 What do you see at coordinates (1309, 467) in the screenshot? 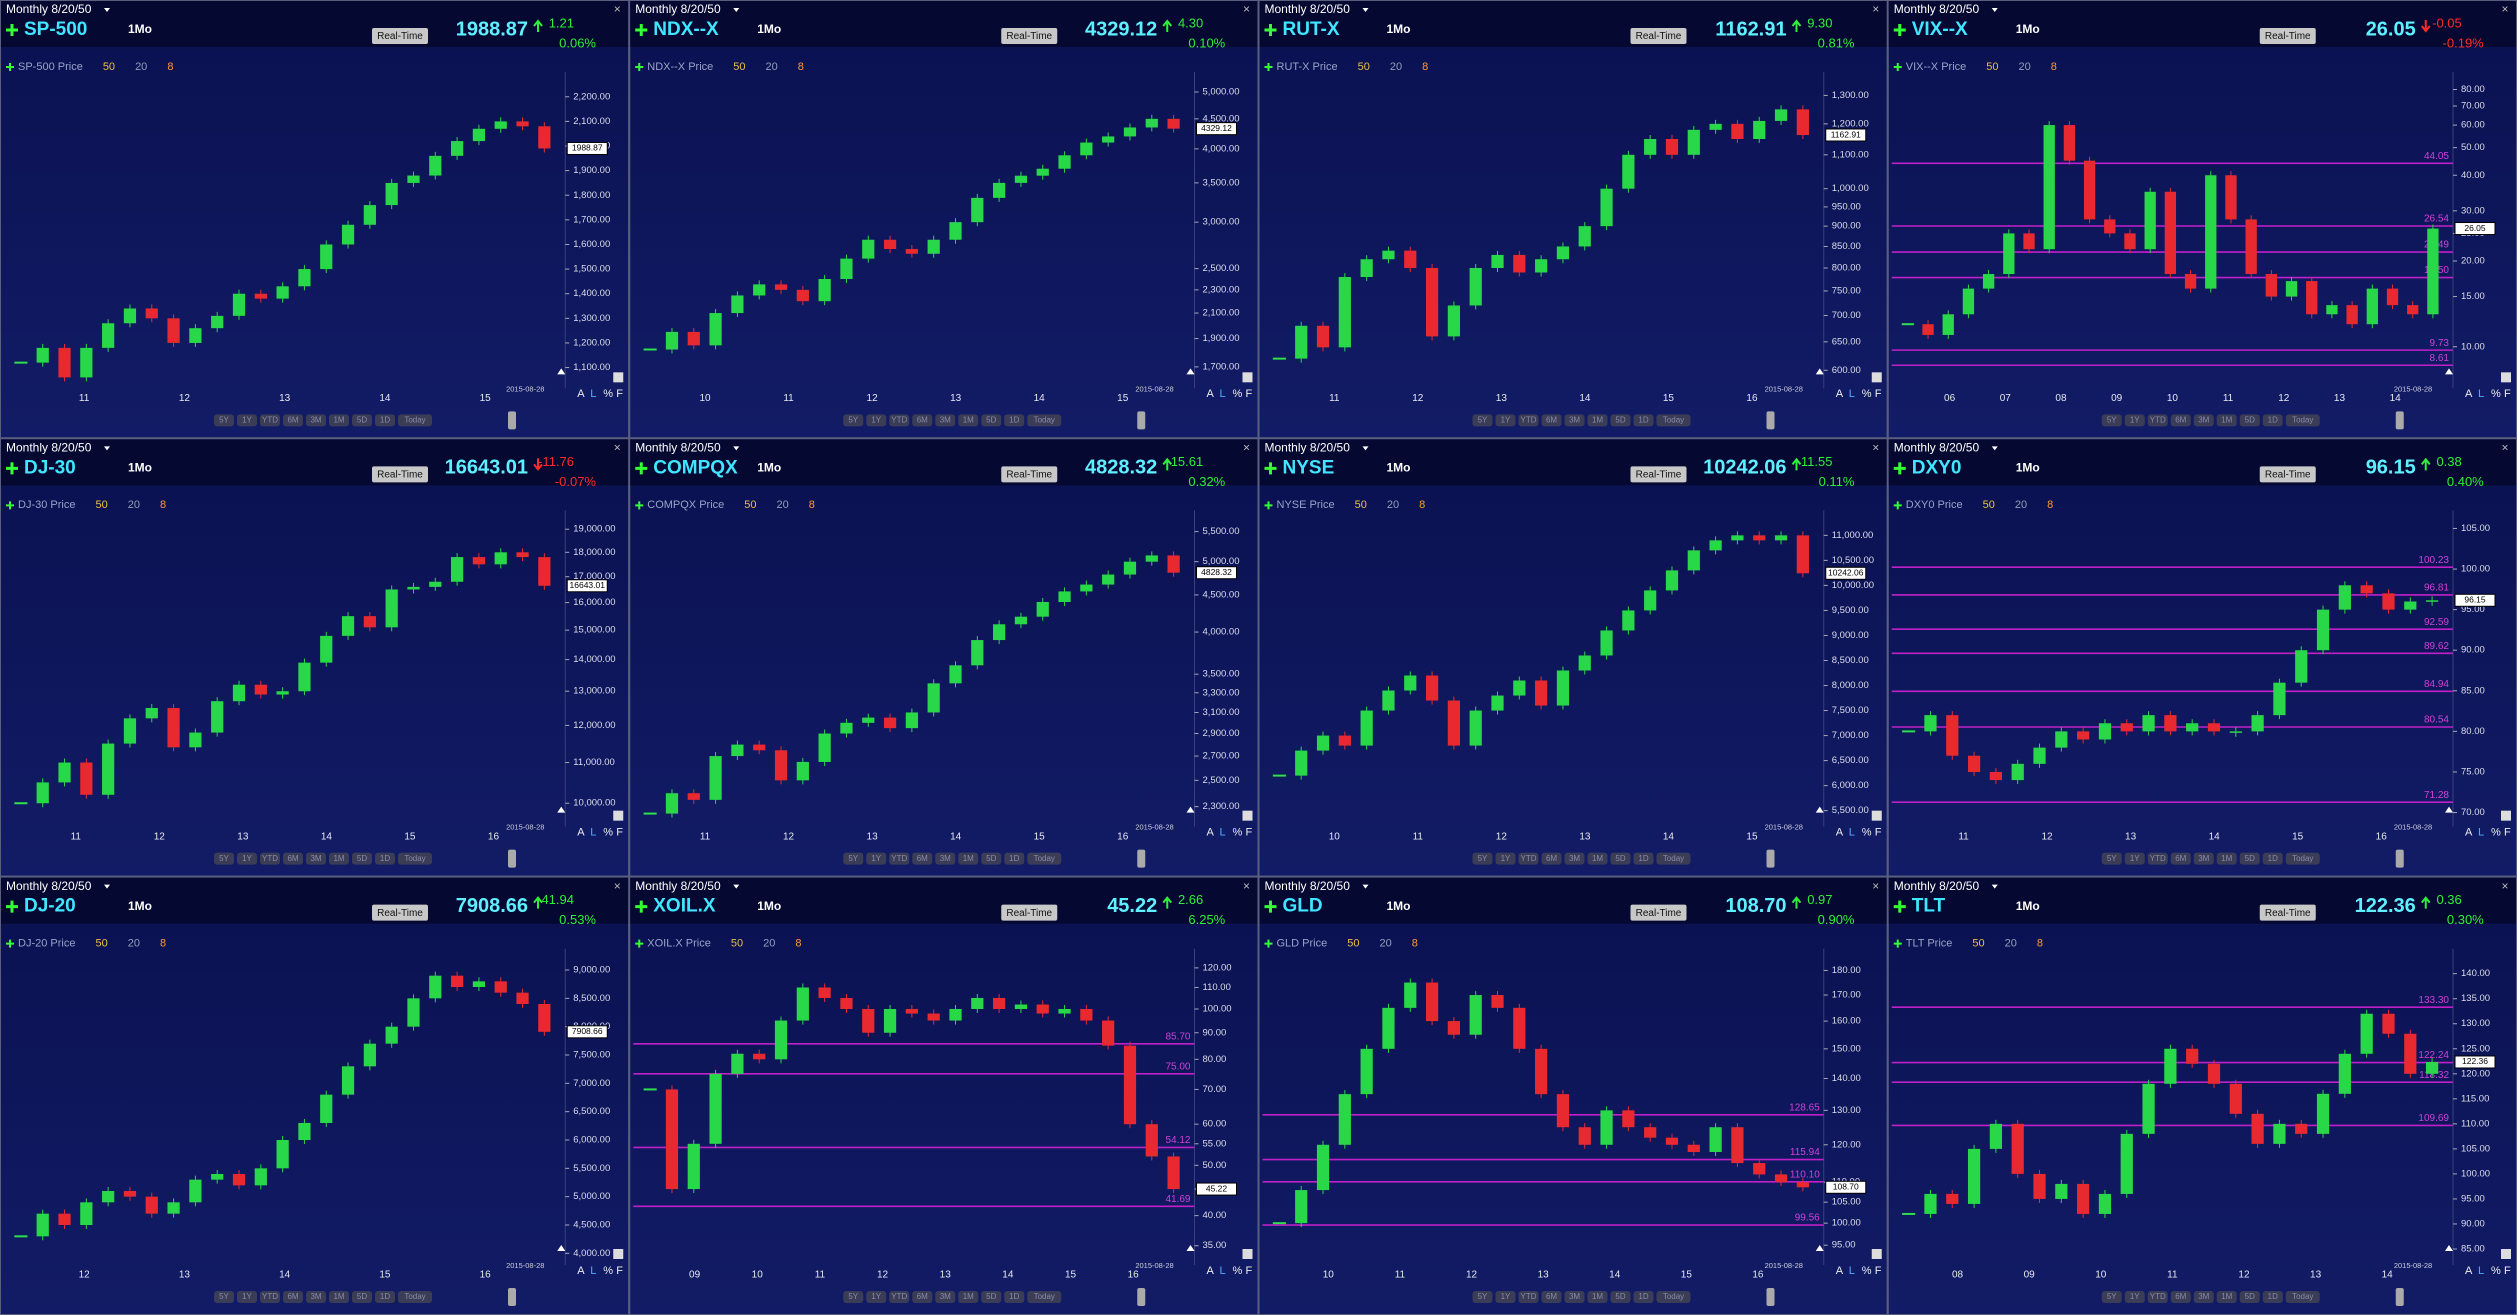
I see `symbol: NYSE` at bounding box center [1309, 467].